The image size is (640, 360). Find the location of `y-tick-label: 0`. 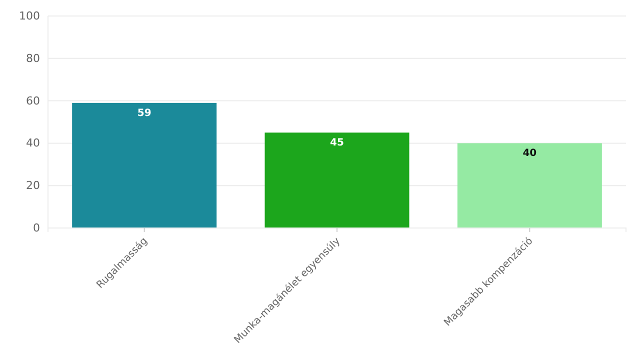

y-tick-label: 0 is located at coordinates (36, 228).